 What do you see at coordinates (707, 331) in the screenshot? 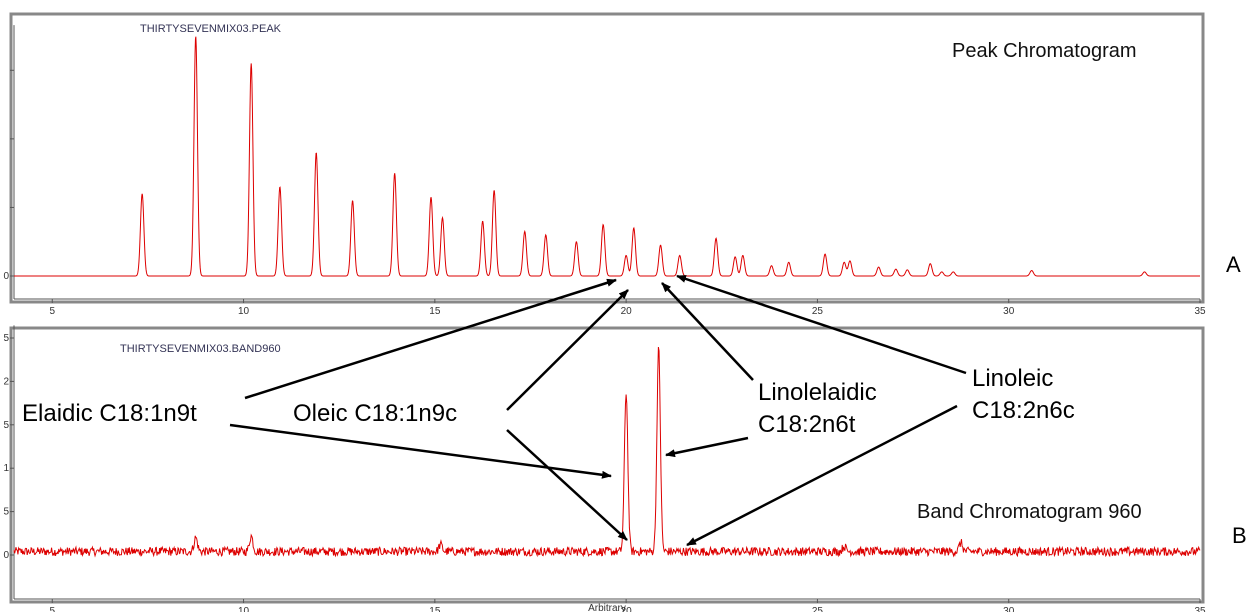
I see `arrow-linolelaidic-to-peak` at bounding box center [707, 331].